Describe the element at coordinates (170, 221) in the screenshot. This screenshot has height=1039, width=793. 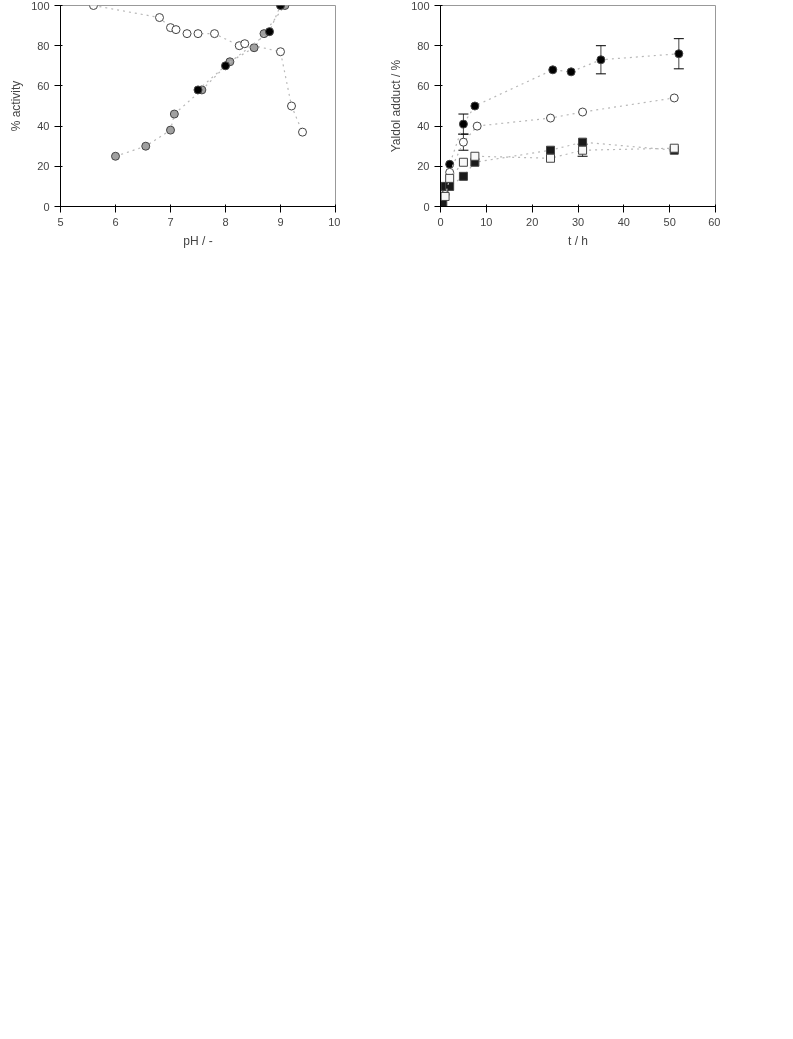
I see `x-tick-label: 7` at that location.